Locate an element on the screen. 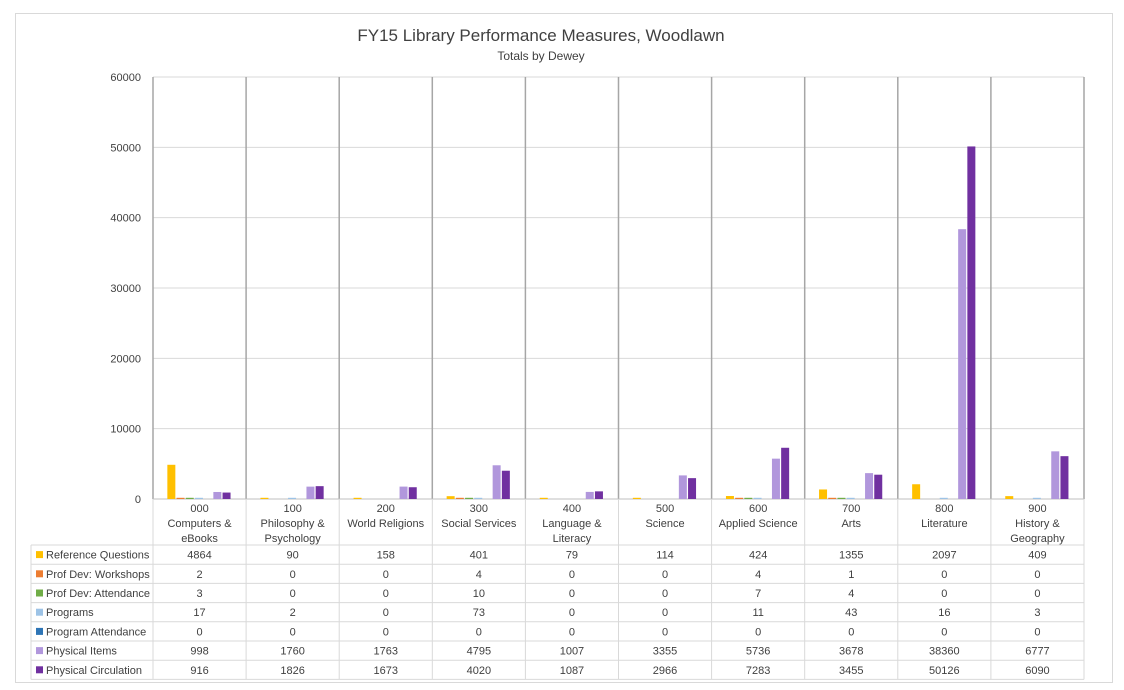 This screenshot has height=690, width=1124. table-cell: 4020 is located at coordinates (479, 671).